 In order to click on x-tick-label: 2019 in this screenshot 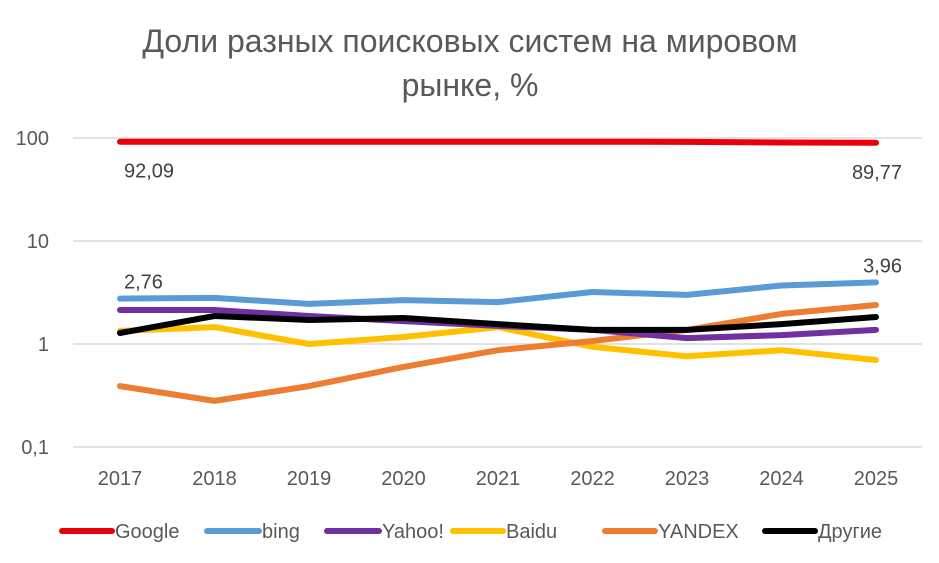, I will do `click(309, 479)`.